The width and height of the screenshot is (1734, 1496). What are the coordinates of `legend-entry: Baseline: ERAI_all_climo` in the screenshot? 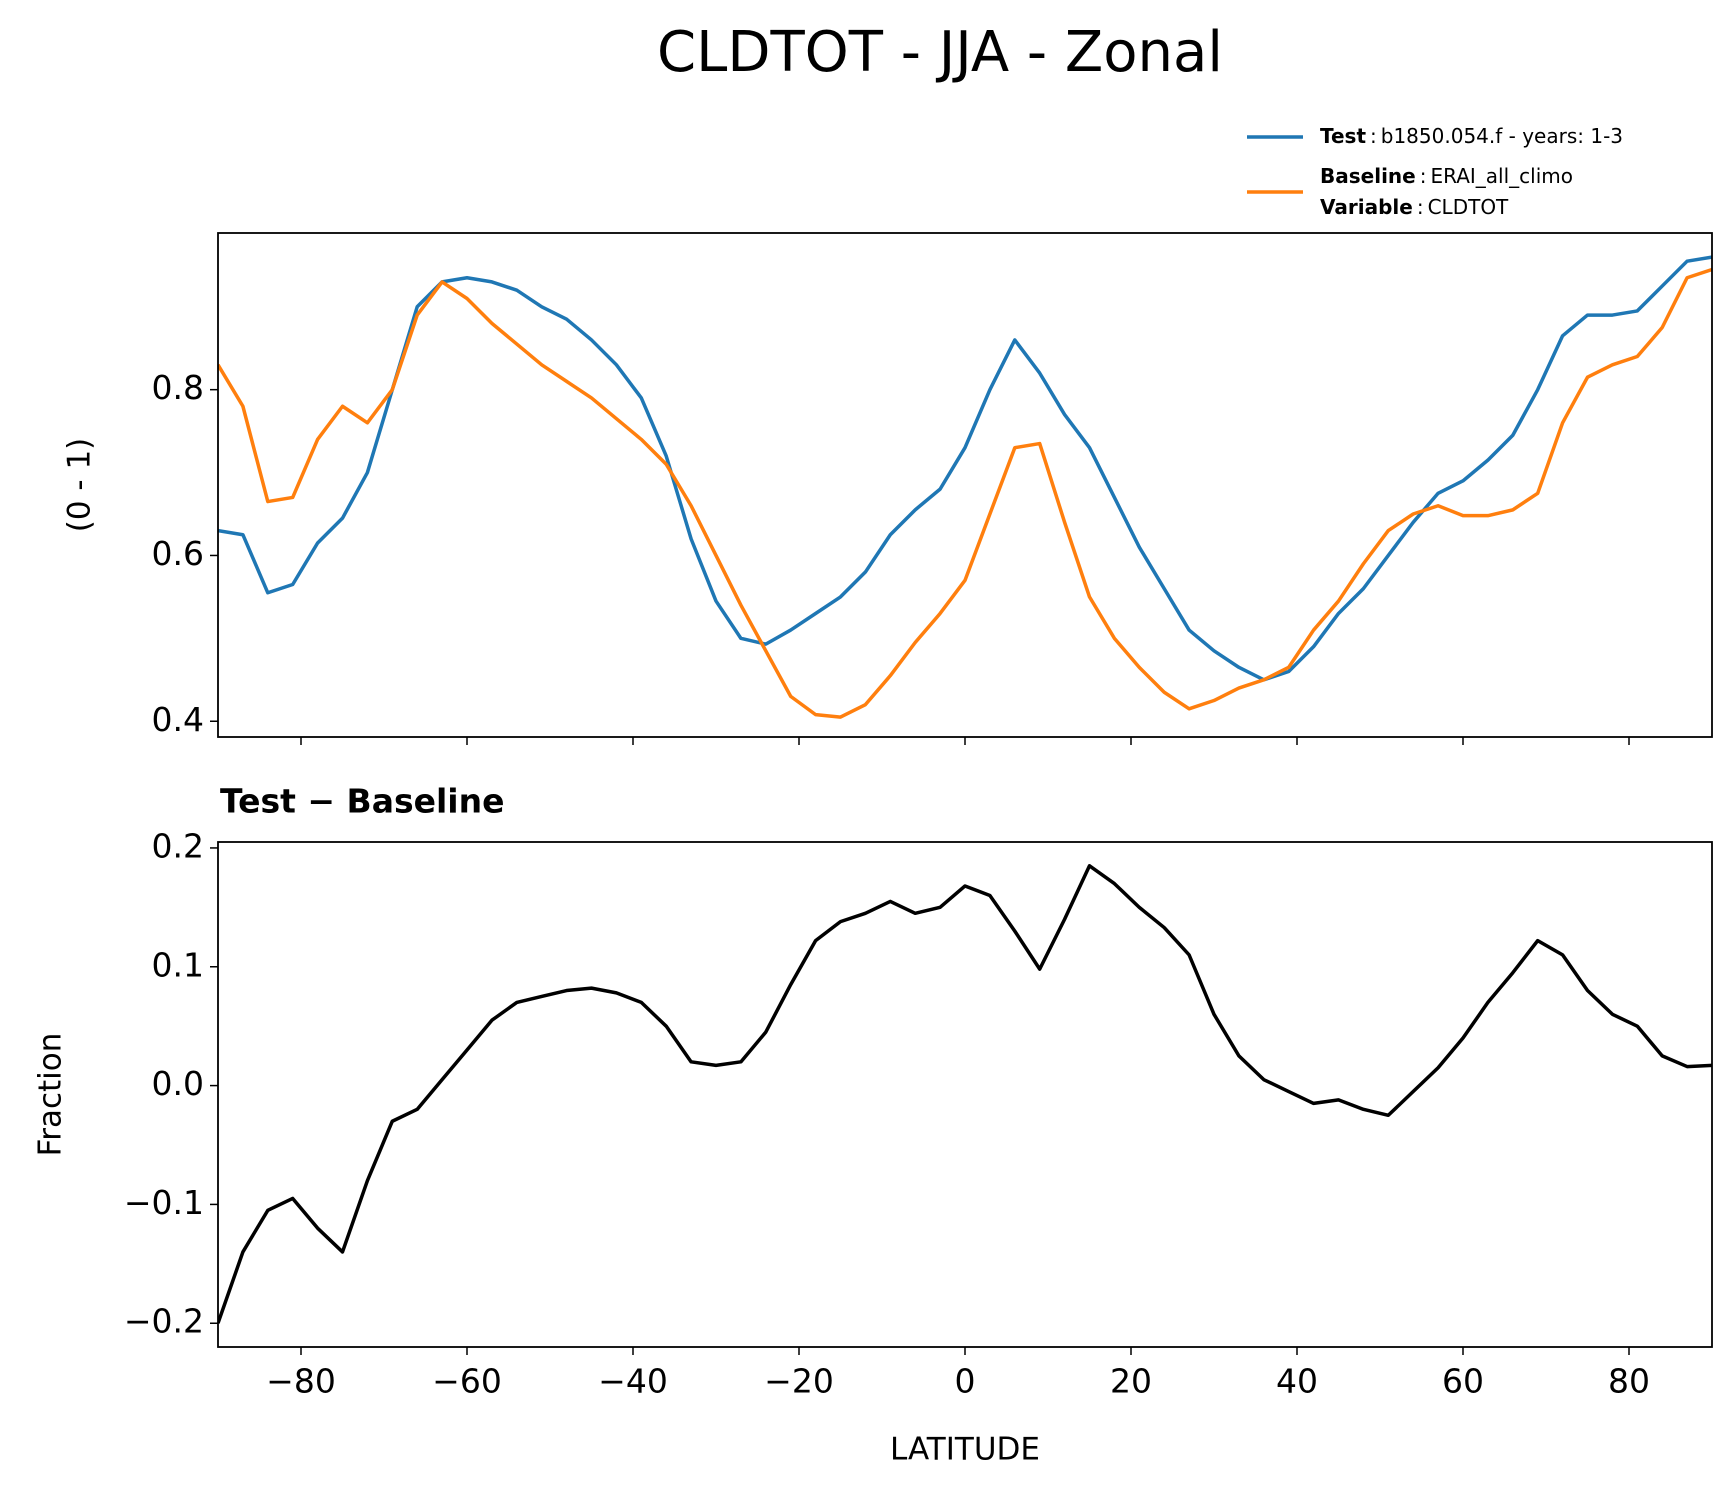 It's located at (1446, 176).